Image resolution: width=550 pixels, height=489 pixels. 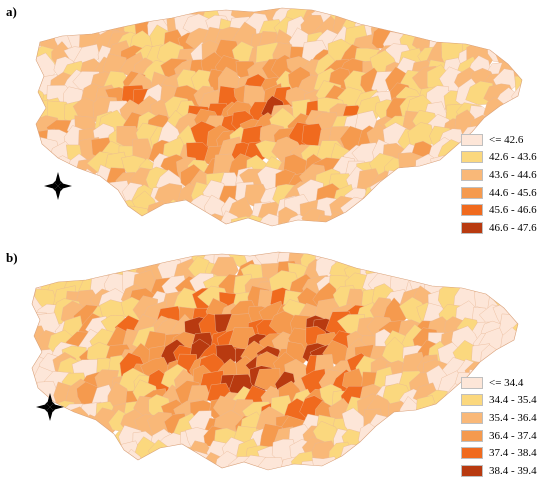 I want to click on north-arrow-compass-icon, so click(x=50, y=409).